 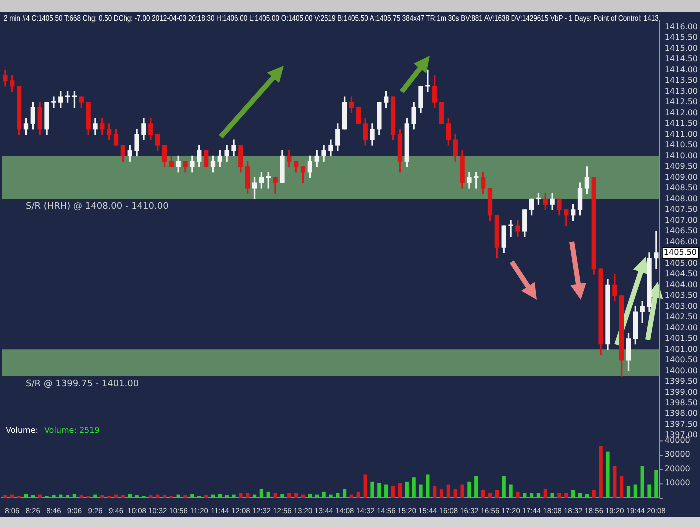 What do you see at coordinates (681, 231) in the screenshot?
I see `y-tick-label: 1406.50` at bounding box center [681, 231].